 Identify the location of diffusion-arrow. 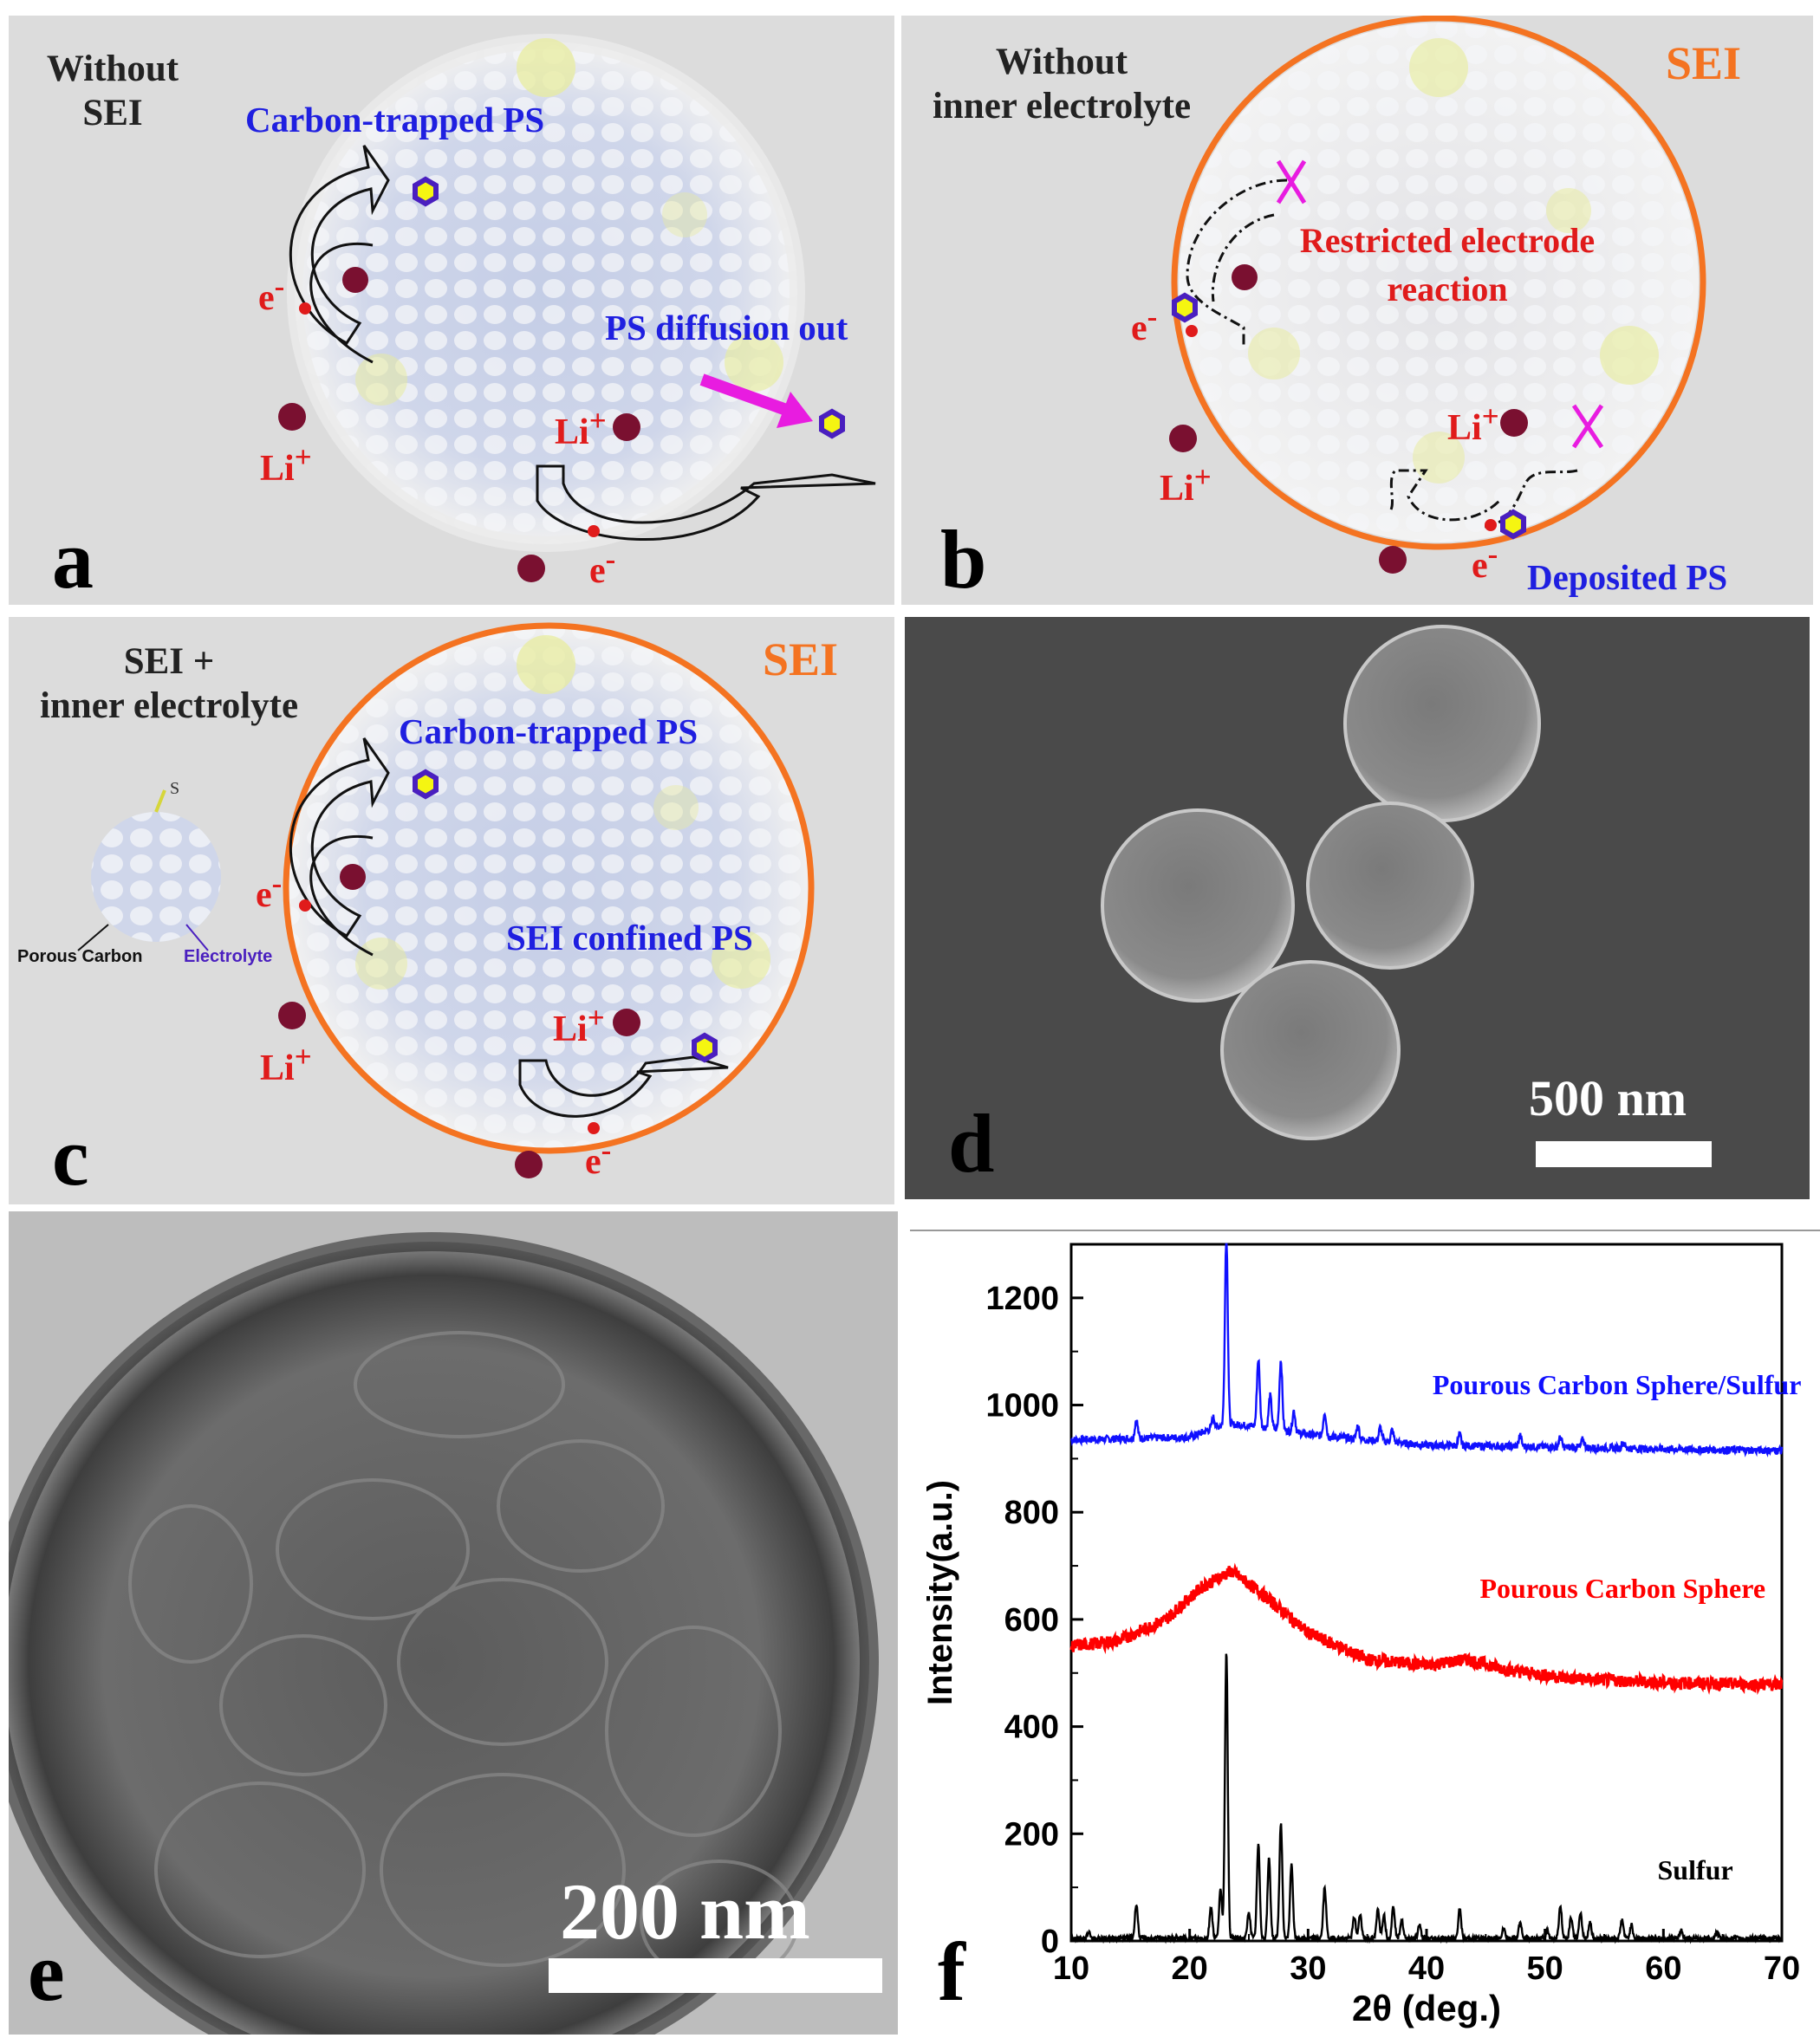
(795, 410).